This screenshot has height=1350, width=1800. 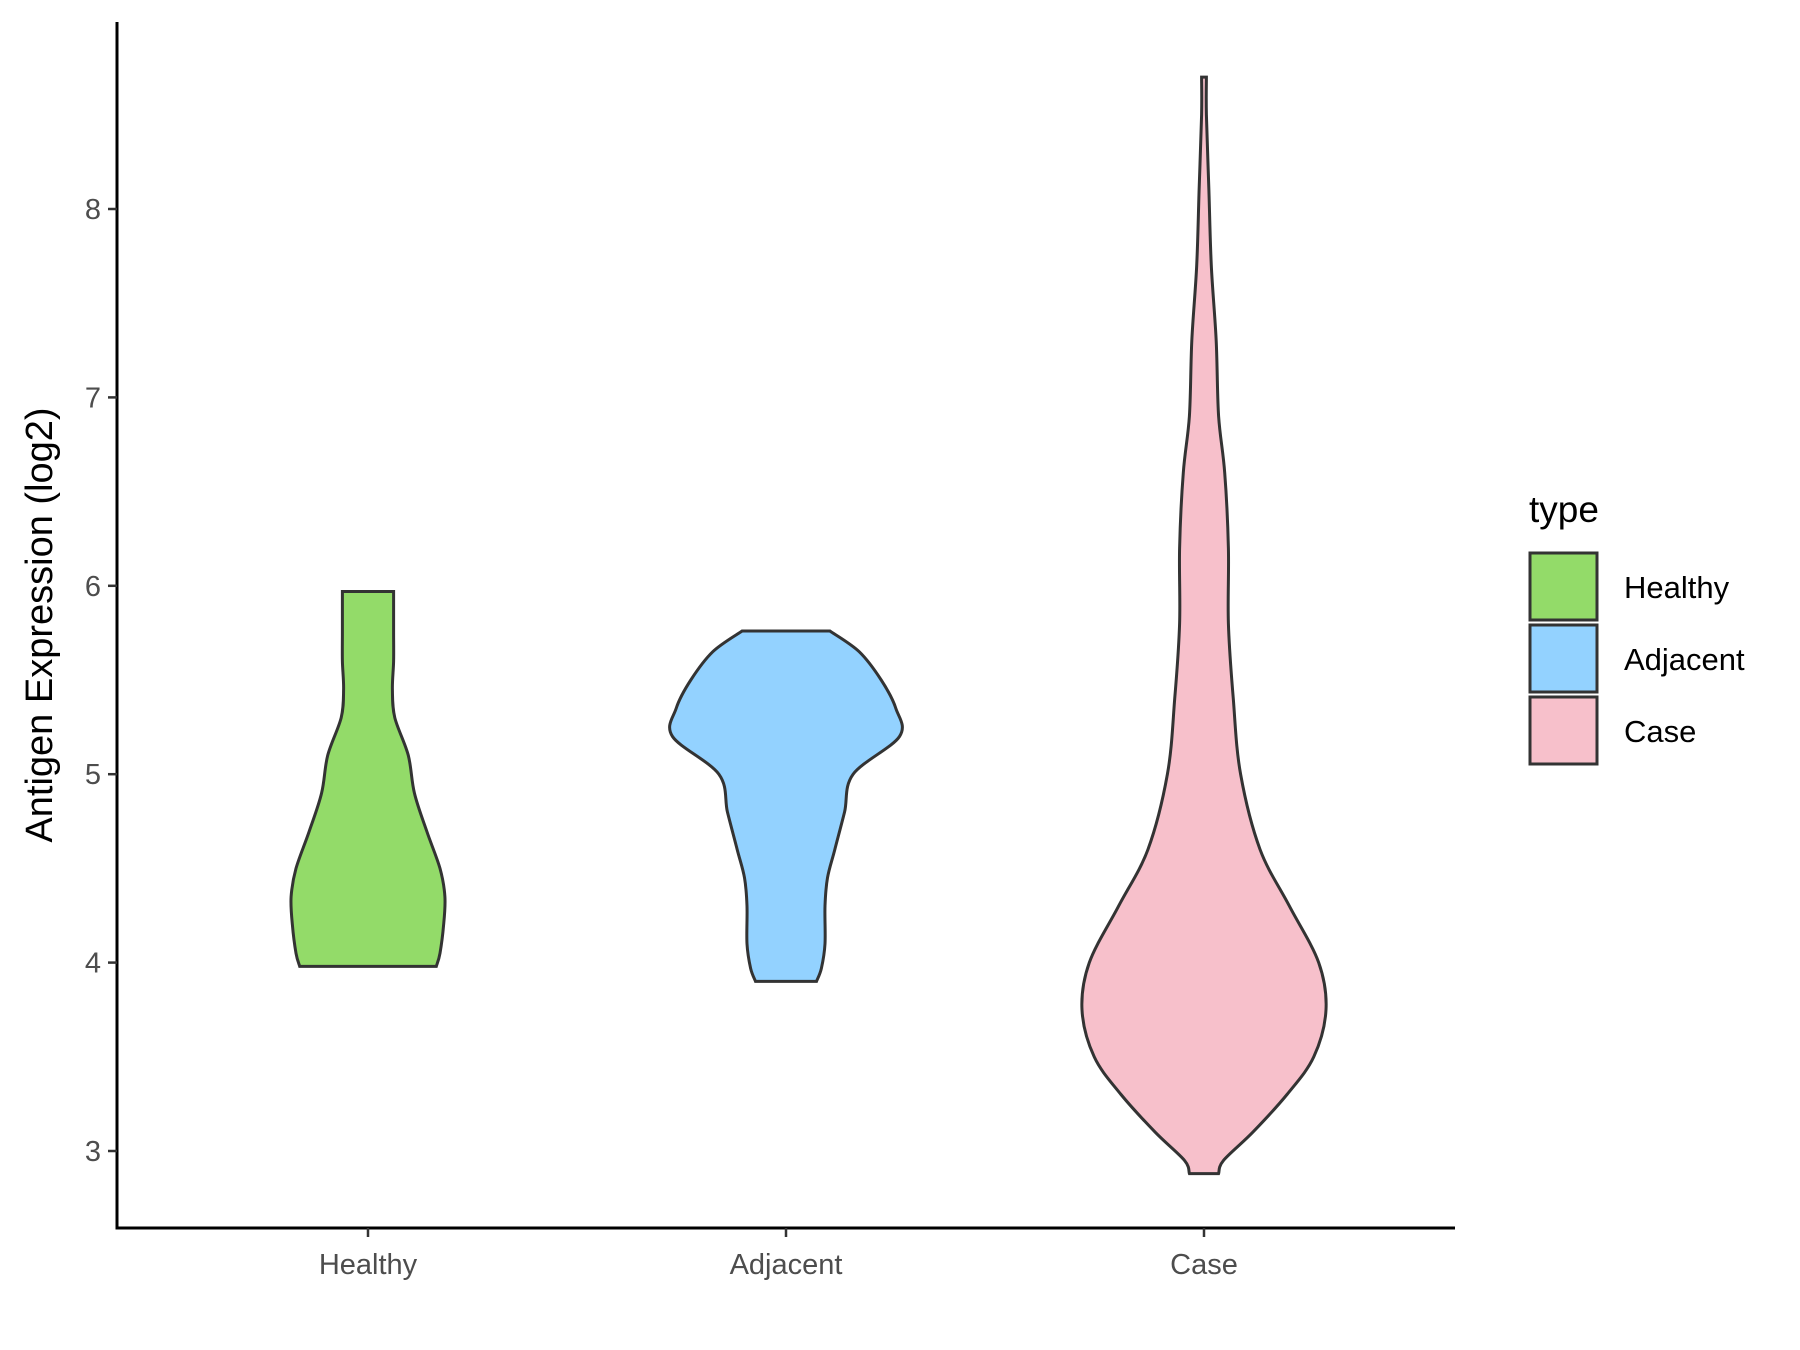 I want to click on legend: type Healthy Adjacent Case, so click(x=1636, y=627).